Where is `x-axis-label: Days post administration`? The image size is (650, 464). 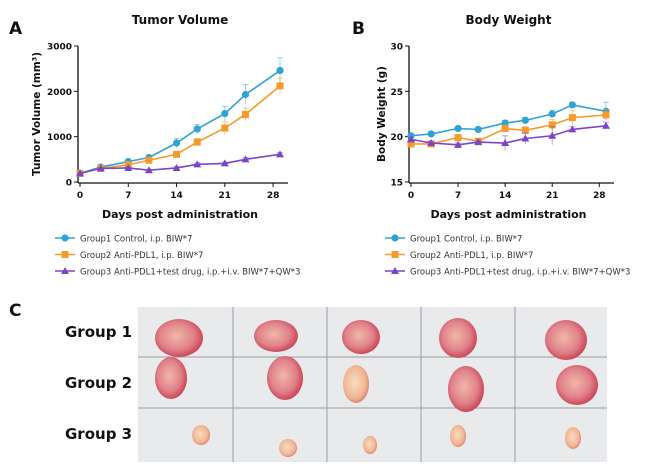 x-axis-label: Days post administration is located at coordinates (180, 214).